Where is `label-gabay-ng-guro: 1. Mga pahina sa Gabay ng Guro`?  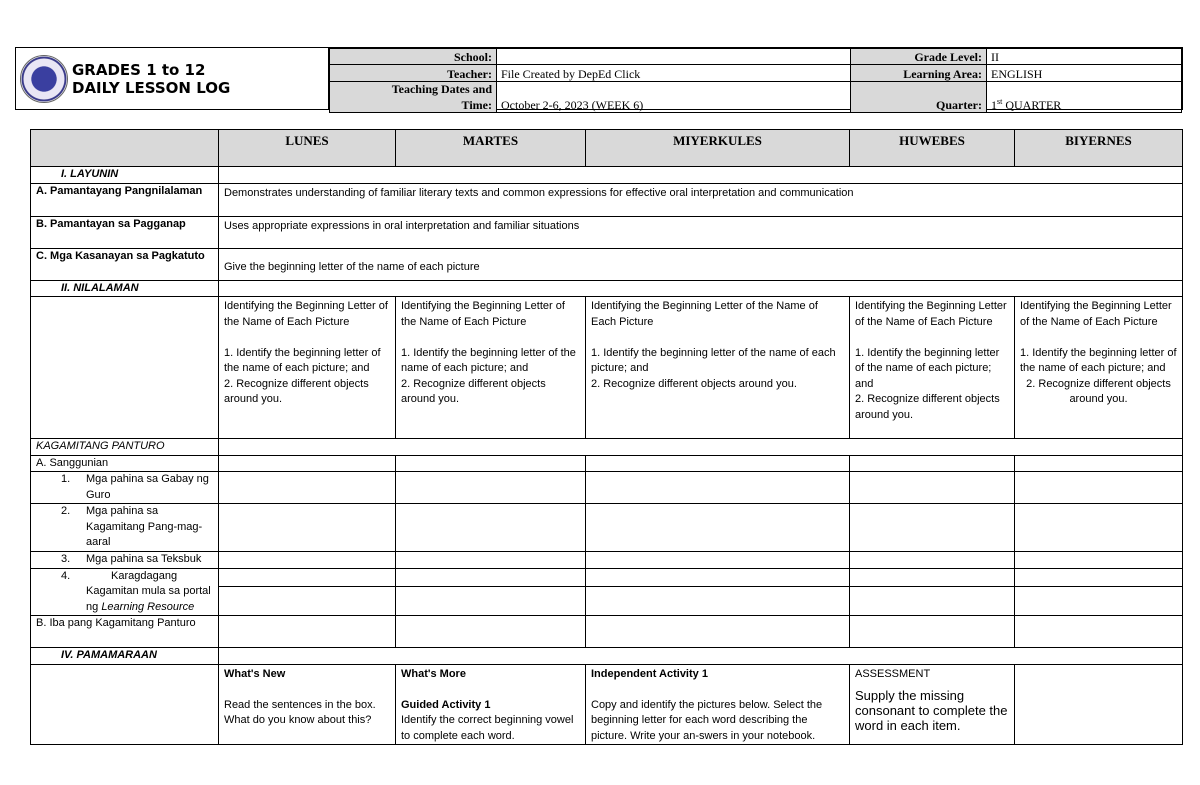
label-gabay-ng-guro: 1. Mga pahina sa Gabay ng Guro is located at coordinates (124, 487).